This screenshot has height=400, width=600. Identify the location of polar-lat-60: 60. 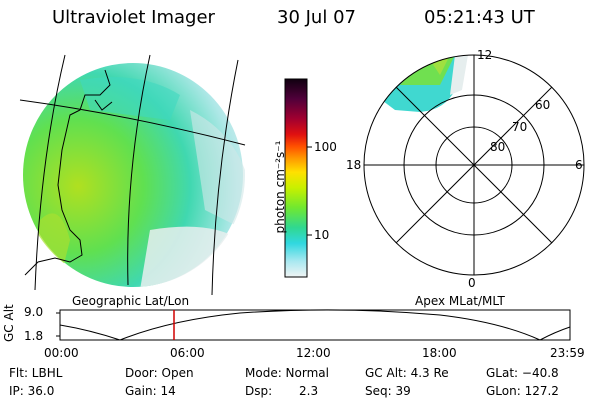
(543, 105).